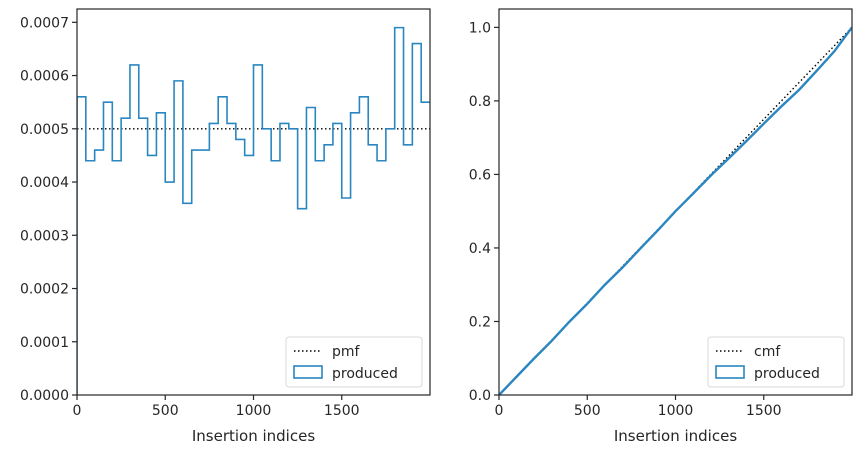 The image size is (861, 453). I want to click on y-tick-label: 0.0006, so click(44, 77).